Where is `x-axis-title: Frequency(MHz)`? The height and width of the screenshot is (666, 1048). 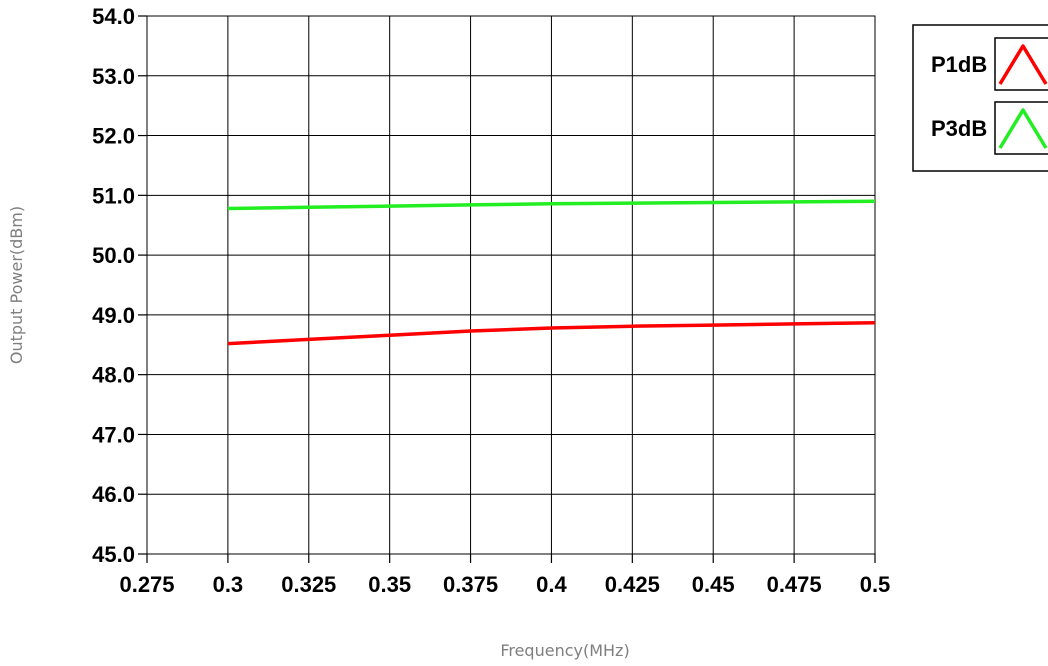 x-axis-title: Frequency(MHz) is located at coordinates (564, 650).